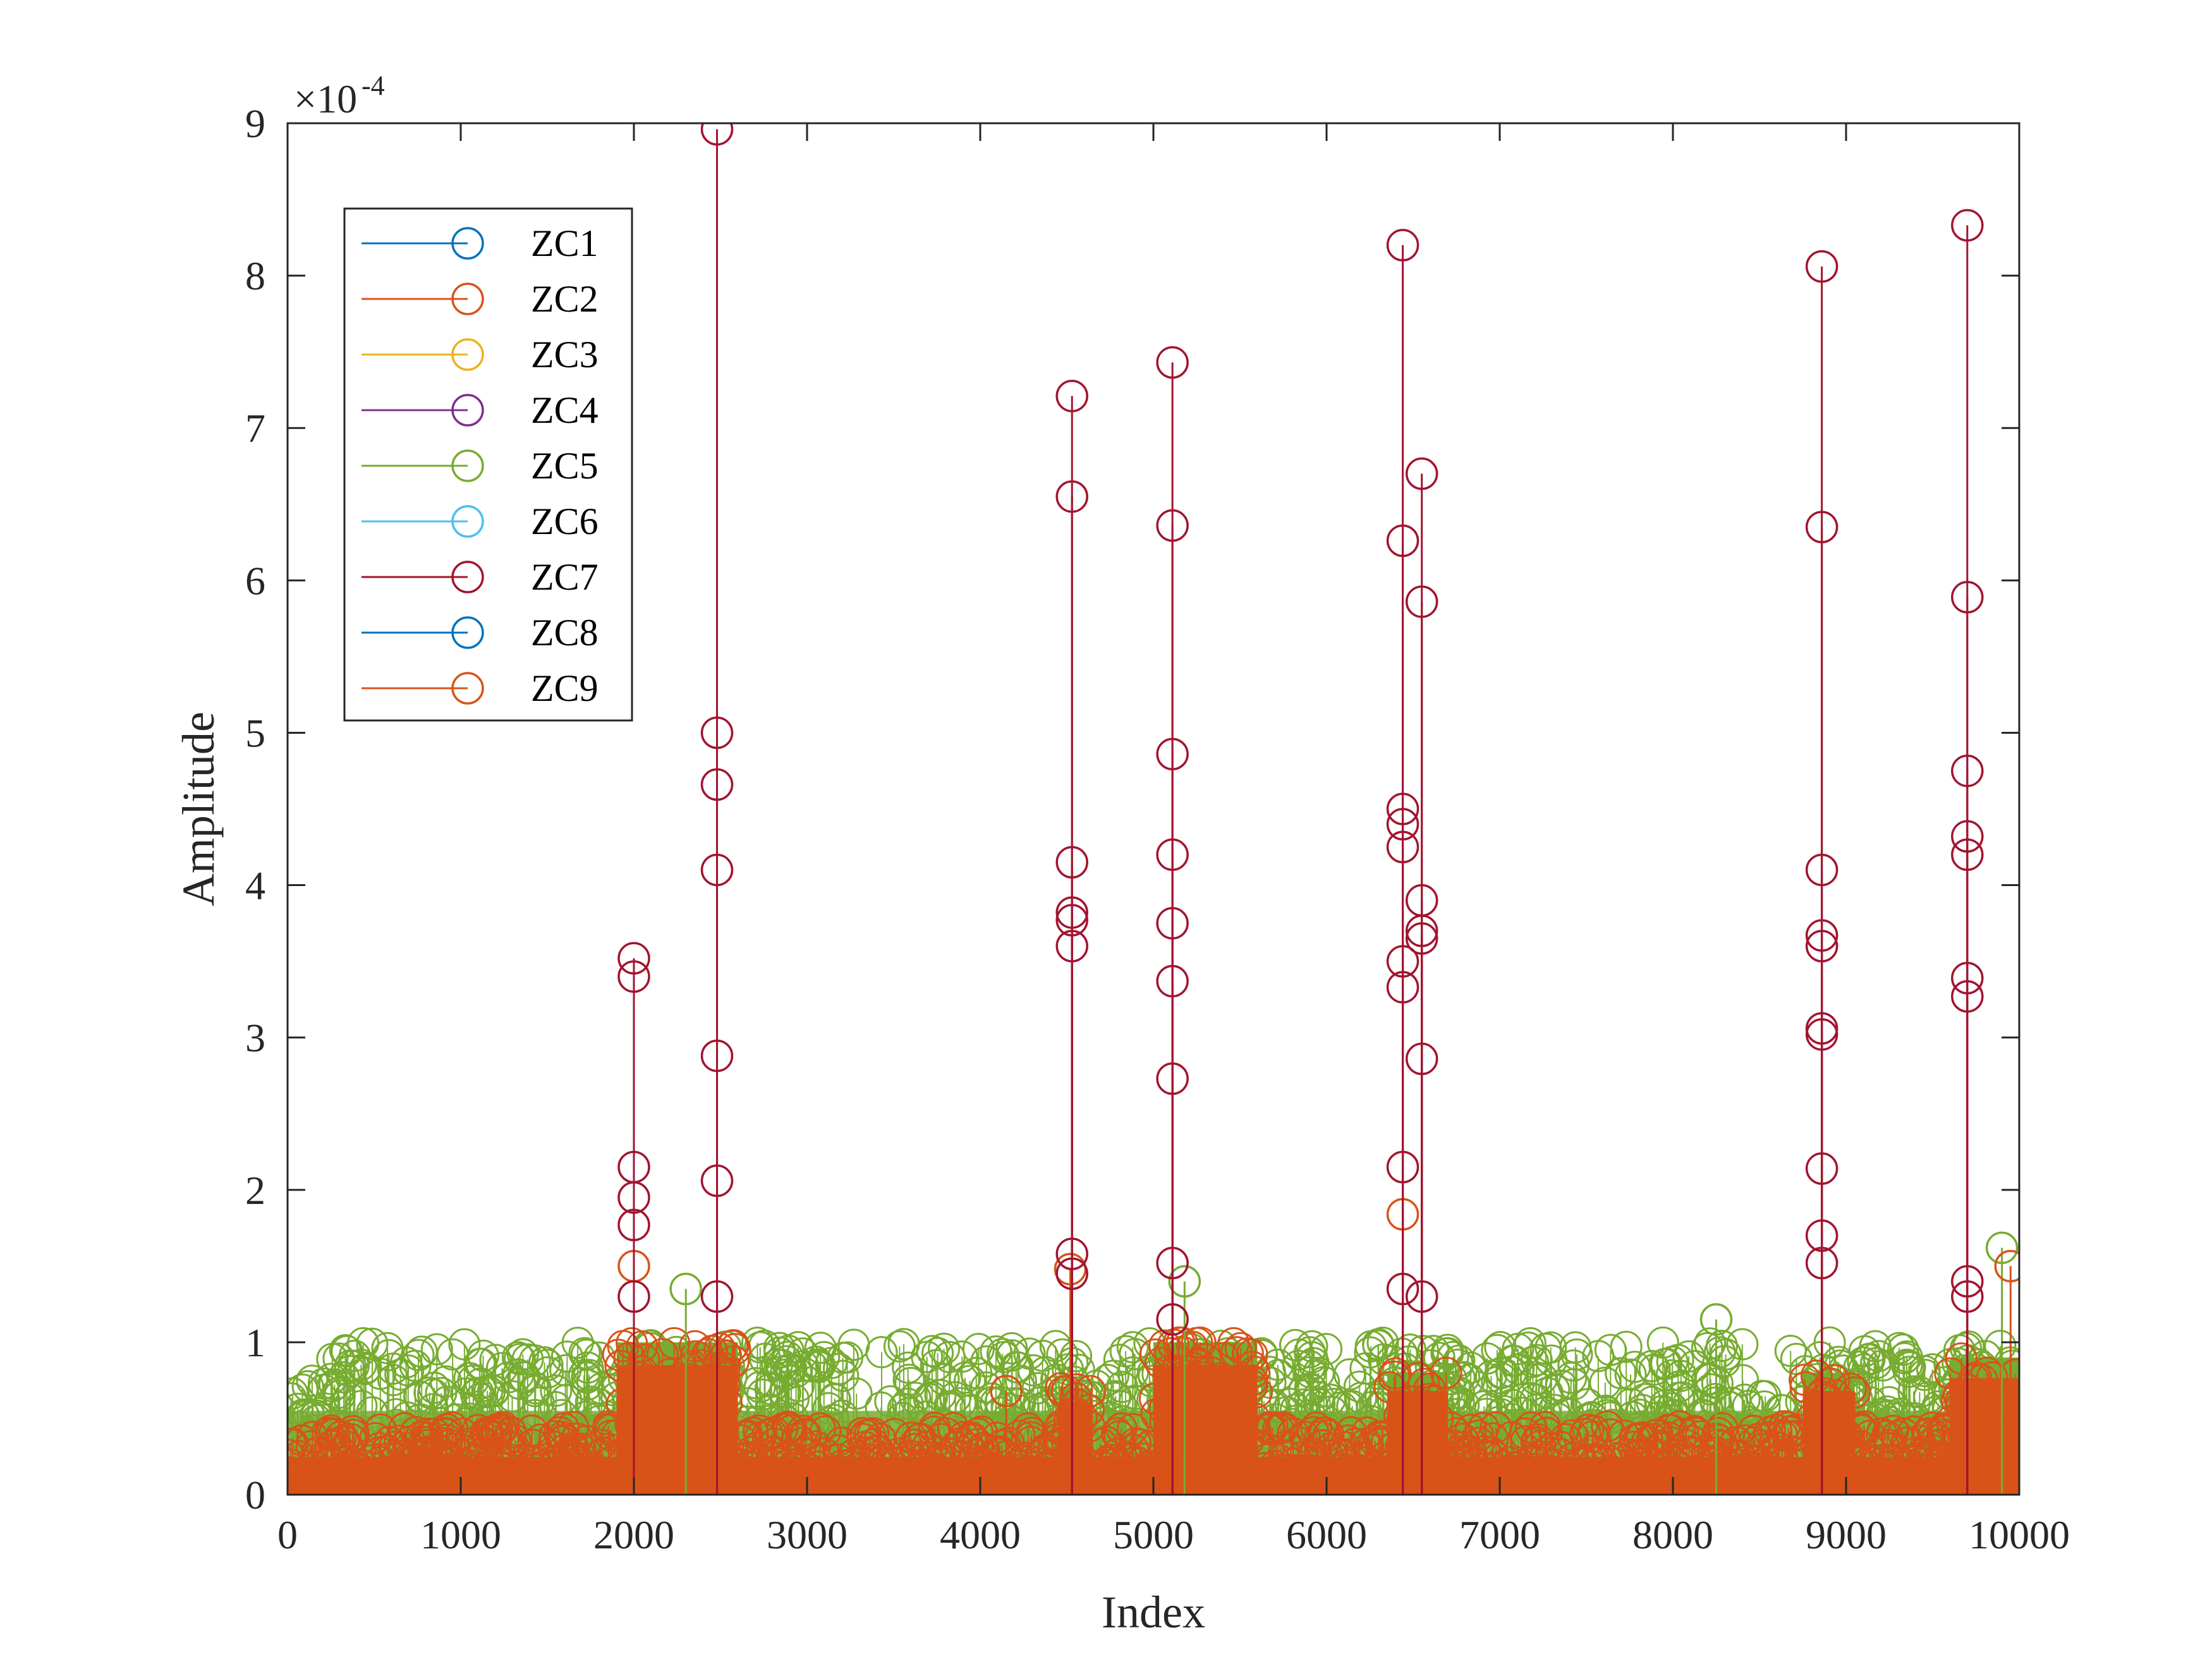 Image resolution: width=2212 pixels, height=1659 pixels. I want to click on y-tick-label: 6, so click(255, 580).